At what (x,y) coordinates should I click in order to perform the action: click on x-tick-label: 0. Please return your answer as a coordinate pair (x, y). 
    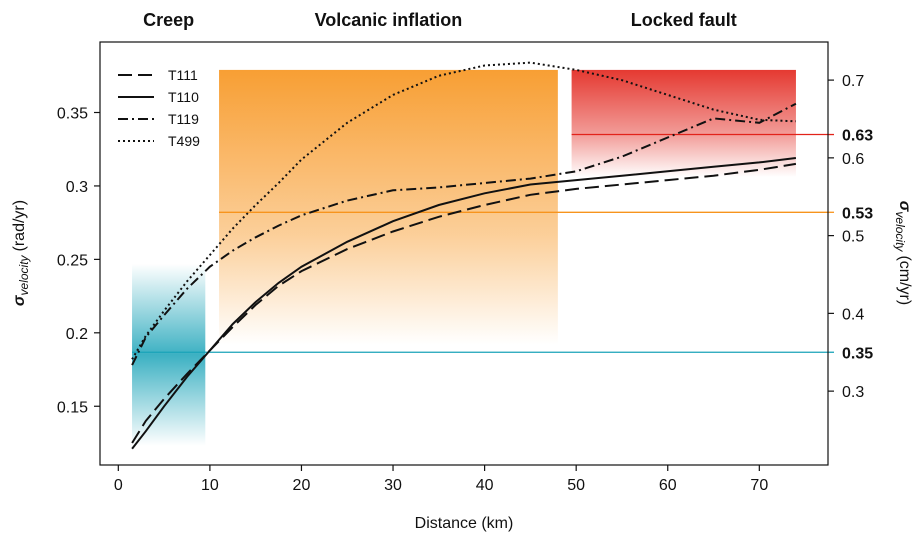
    Looking at the image, I should click on (118, 485).